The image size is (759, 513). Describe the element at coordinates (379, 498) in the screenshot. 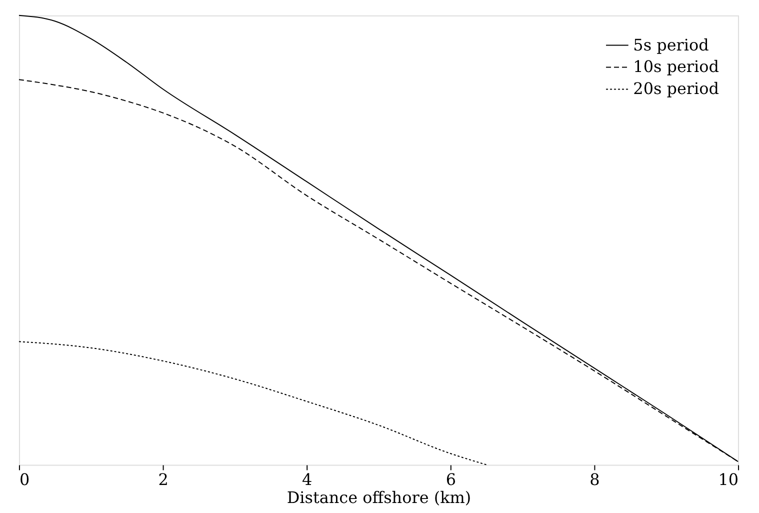

I see `x-axis-title: Distance offshore (km)` at that location.